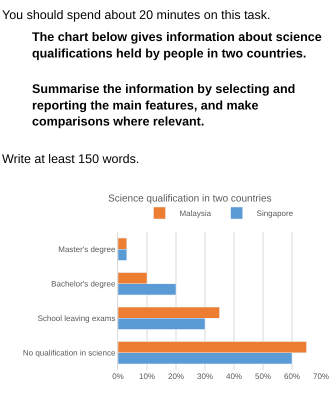  Describe the element at coordinates (190, 199) in the screenshot. I see `chart-title: Science qualification in two countries` at that location.